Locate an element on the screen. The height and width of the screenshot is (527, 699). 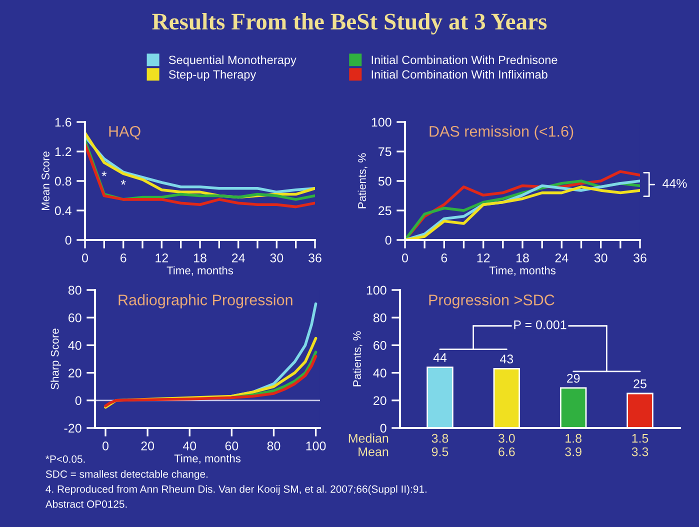
text: *P<0.05. is located at coordinates (65, 459).